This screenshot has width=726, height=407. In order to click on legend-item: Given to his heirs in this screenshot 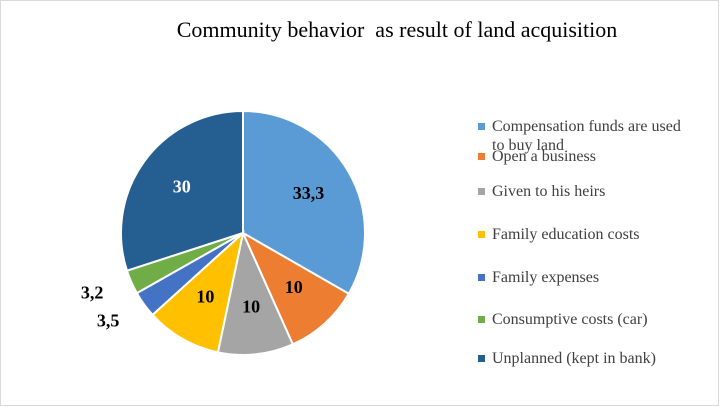, I will do `click(598, 191)`.